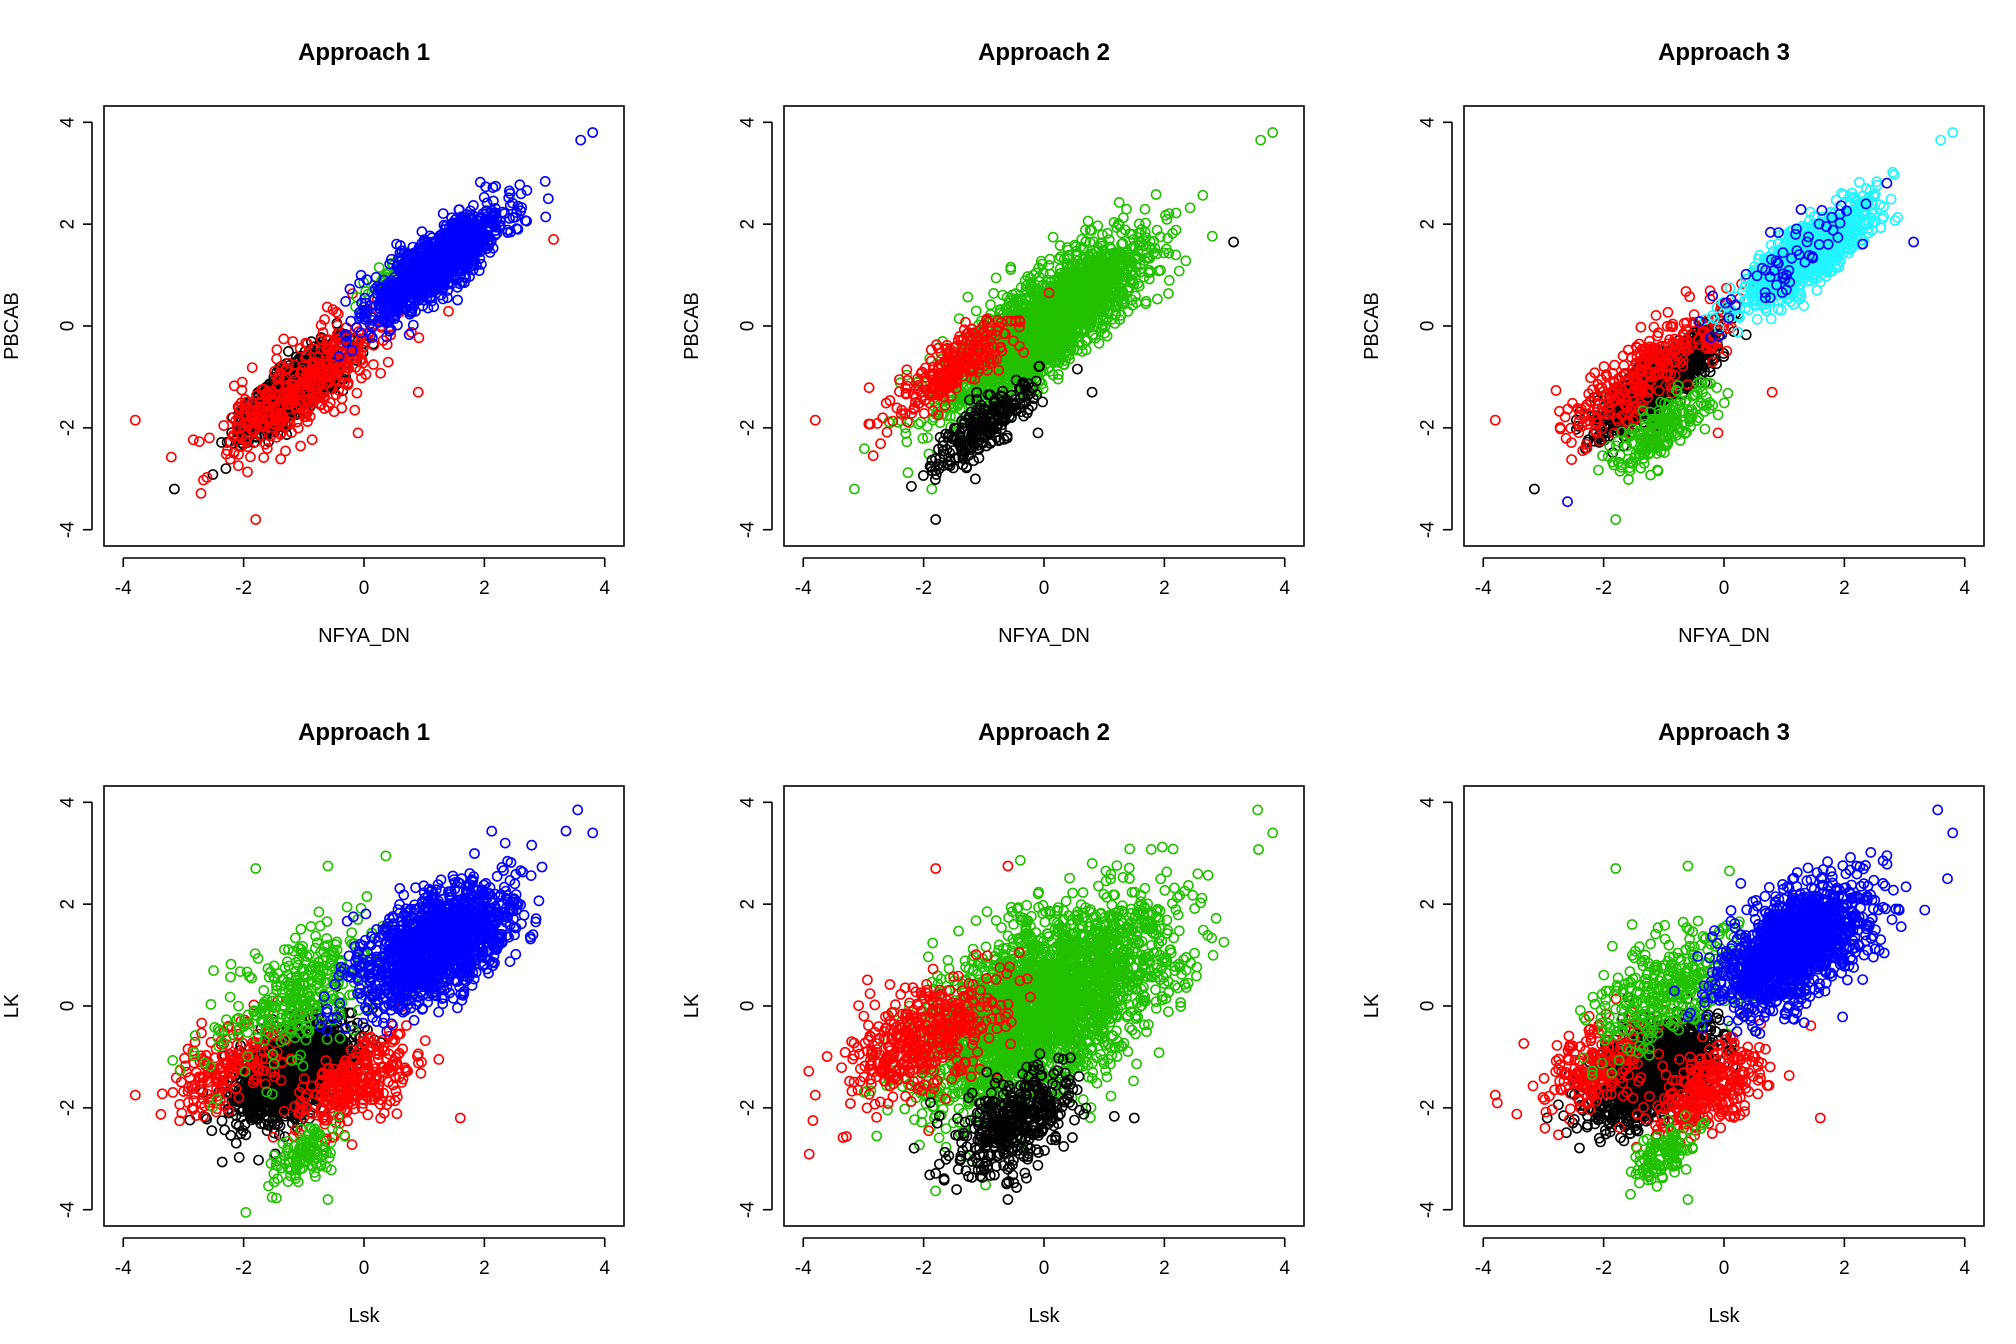 Image resolution: width=2016 pixels, height=1344 pixels. Describe the element at coordinates (364, 326) in the screenshot. I see `plot-frame` at that location.